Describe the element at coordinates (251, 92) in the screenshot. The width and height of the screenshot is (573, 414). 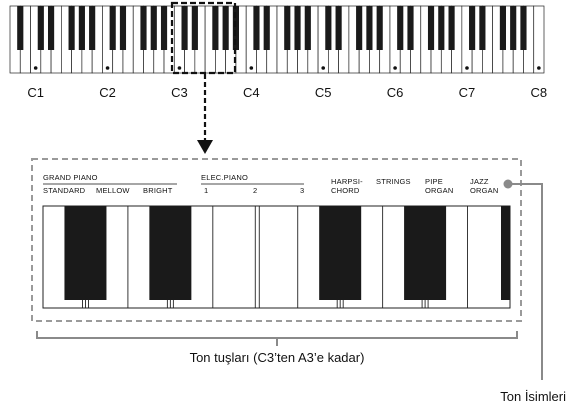
I see `octave-label: C4` at that location.